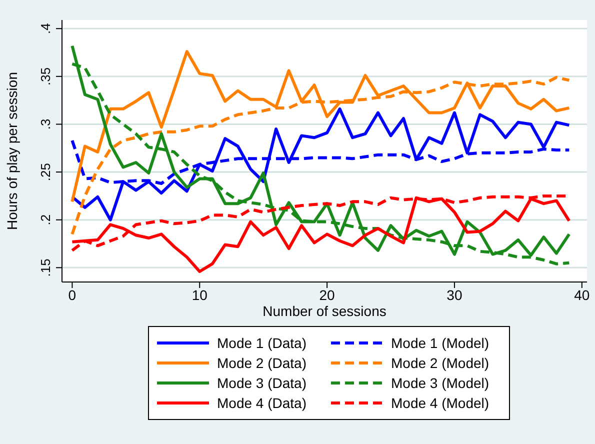 The image size is (595, 444). What do you see at coordinates (582, 294) in the screenshot?
I see `x-tick-label: 40` at bounding box center [582, 294].